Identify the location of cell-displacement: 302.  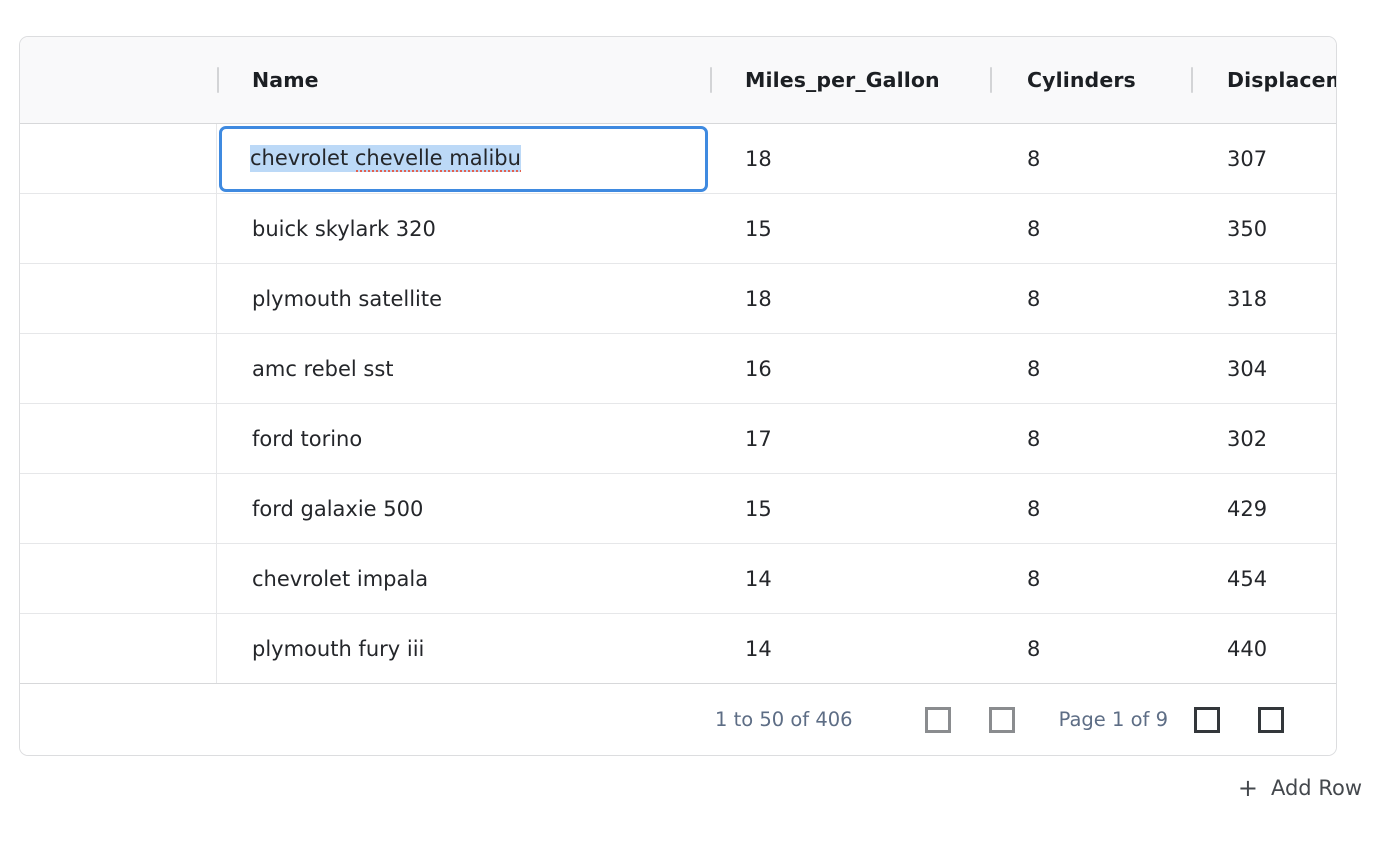
(1247, 438).